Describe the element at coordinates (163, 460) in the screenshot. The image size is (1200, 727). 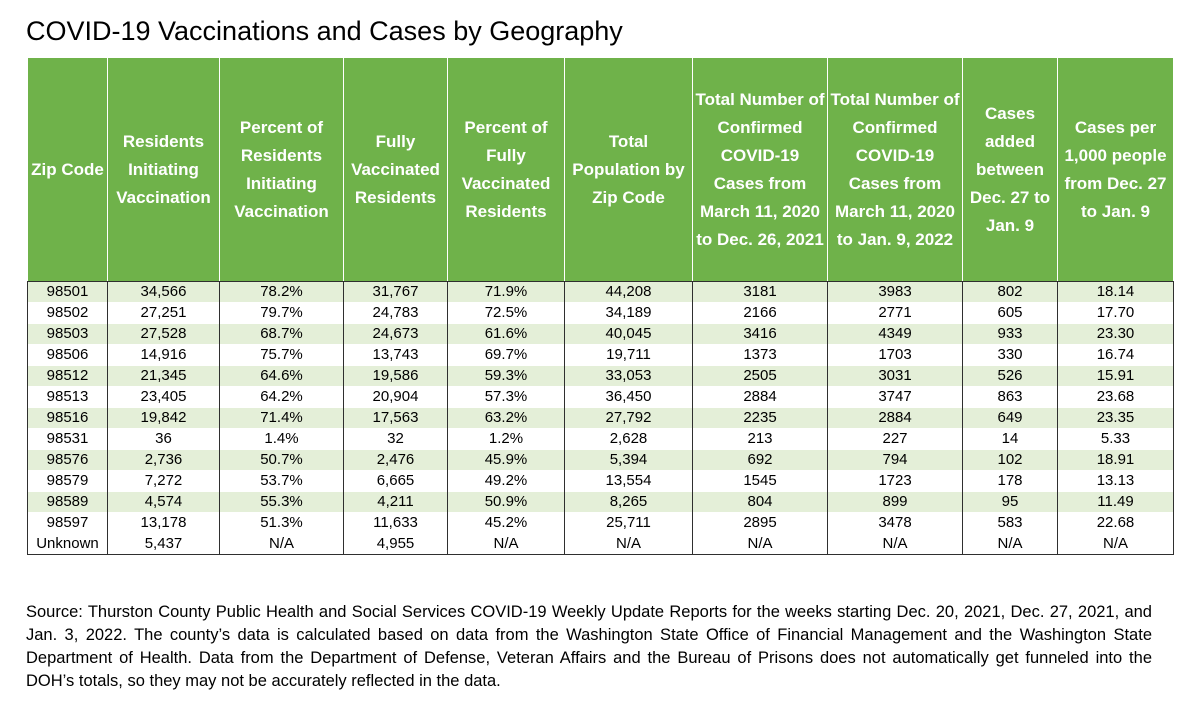
I see `cell-residents-initiating: 2,736` at that location.